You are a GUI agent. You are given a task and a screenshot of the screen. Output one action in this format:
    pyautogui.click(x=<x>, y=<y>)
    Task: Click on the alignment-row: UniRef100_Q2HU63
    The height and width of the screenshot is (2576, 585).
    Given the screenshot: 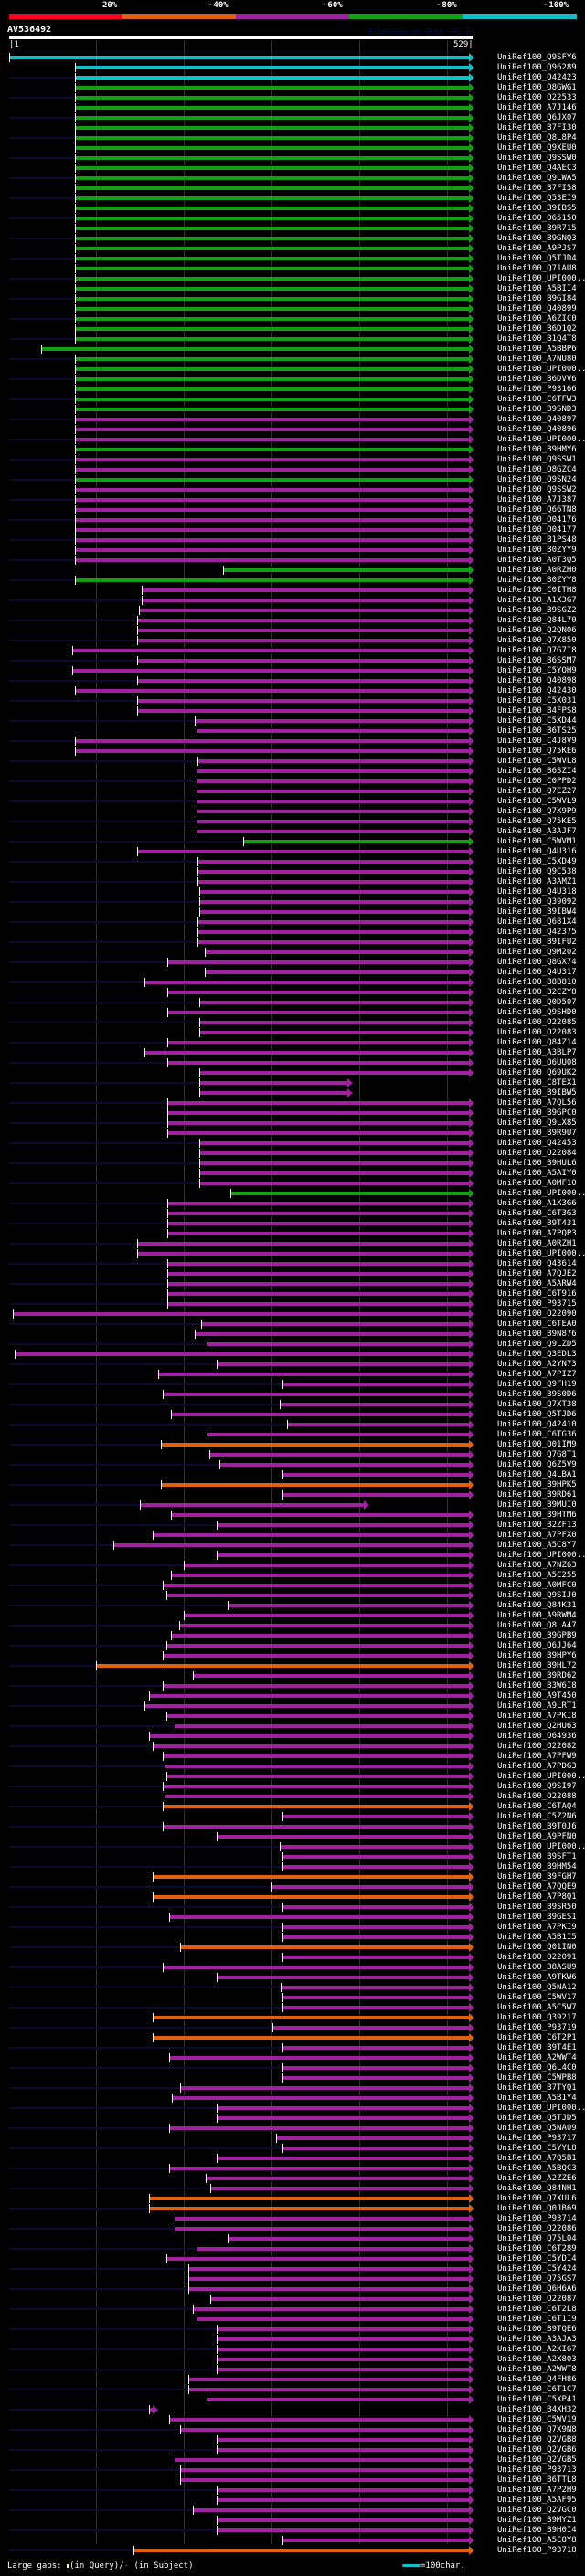 What is the action you would take?
    pyautogui.click(x=293, y=1727)
    